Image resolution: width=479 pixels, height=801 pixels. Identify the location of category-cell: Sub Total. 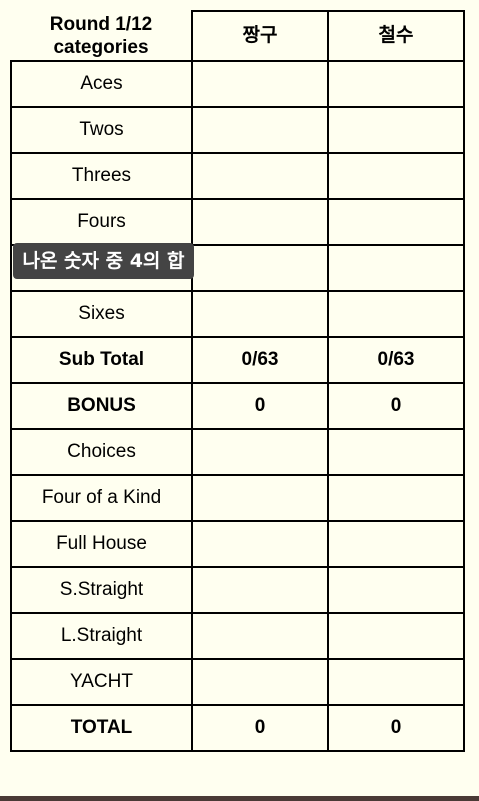
(101, 360).